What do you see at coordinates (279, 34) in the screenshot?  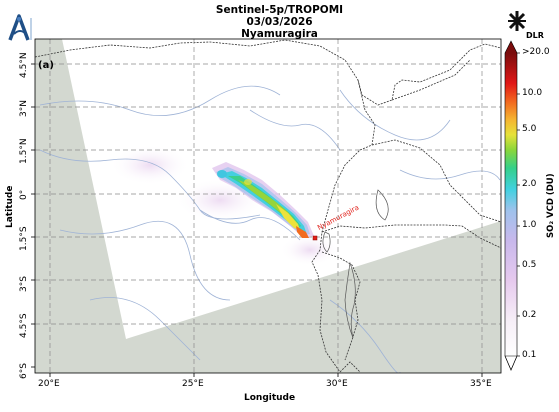 I see `title-line-3: Nyamuragira` at bounding box center [279, 34].